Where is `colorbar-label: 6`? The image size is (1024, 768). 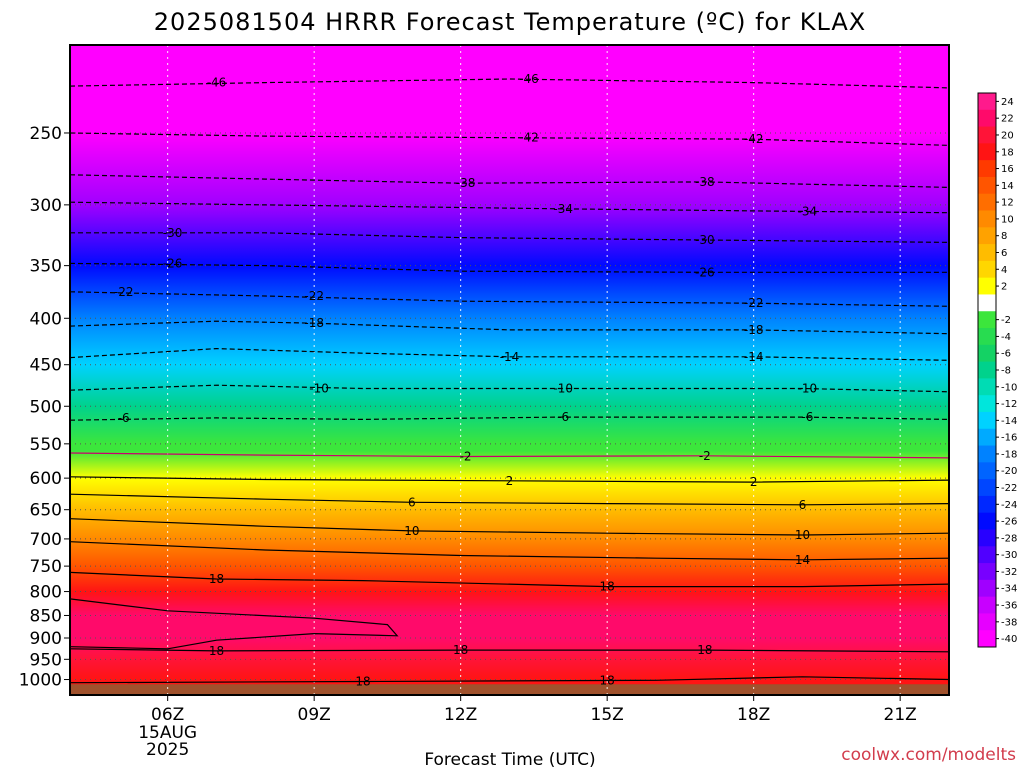 colorbar-label: 6 is located at coordinates (1004, 253).